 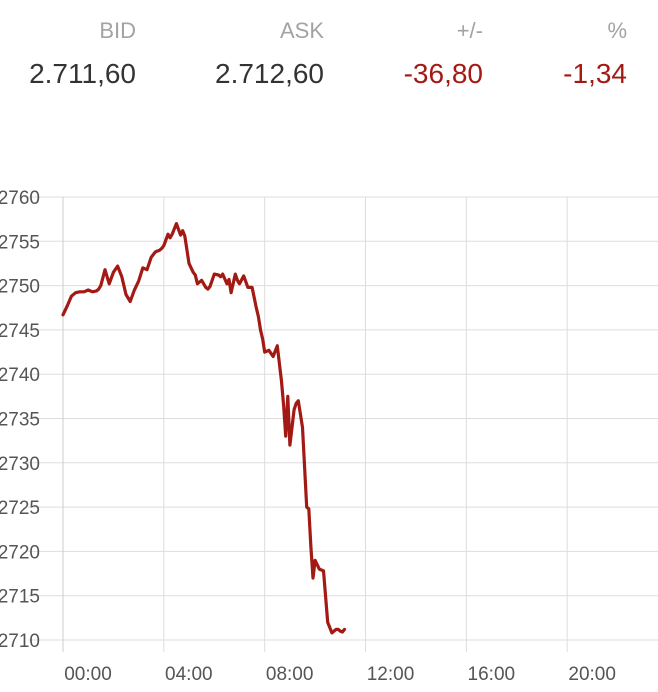 What do you see at coordinates (592, 674) in the screenshot?
I see `x-tick-label: 20:00` at bounding box center [592, 674].